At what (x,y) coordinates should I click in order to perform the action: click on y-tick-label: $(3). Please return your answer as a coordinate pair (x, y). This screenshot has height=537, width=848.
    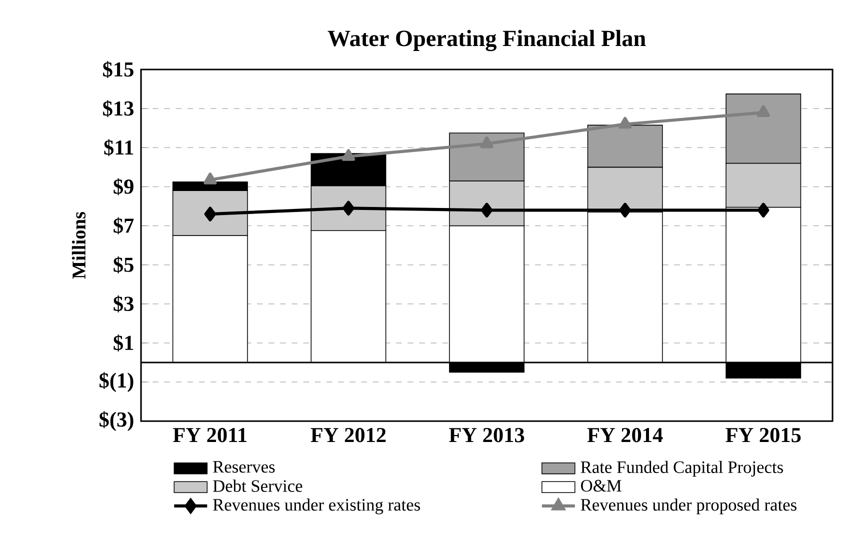
    Looking at the image, I should click on (117, 421).